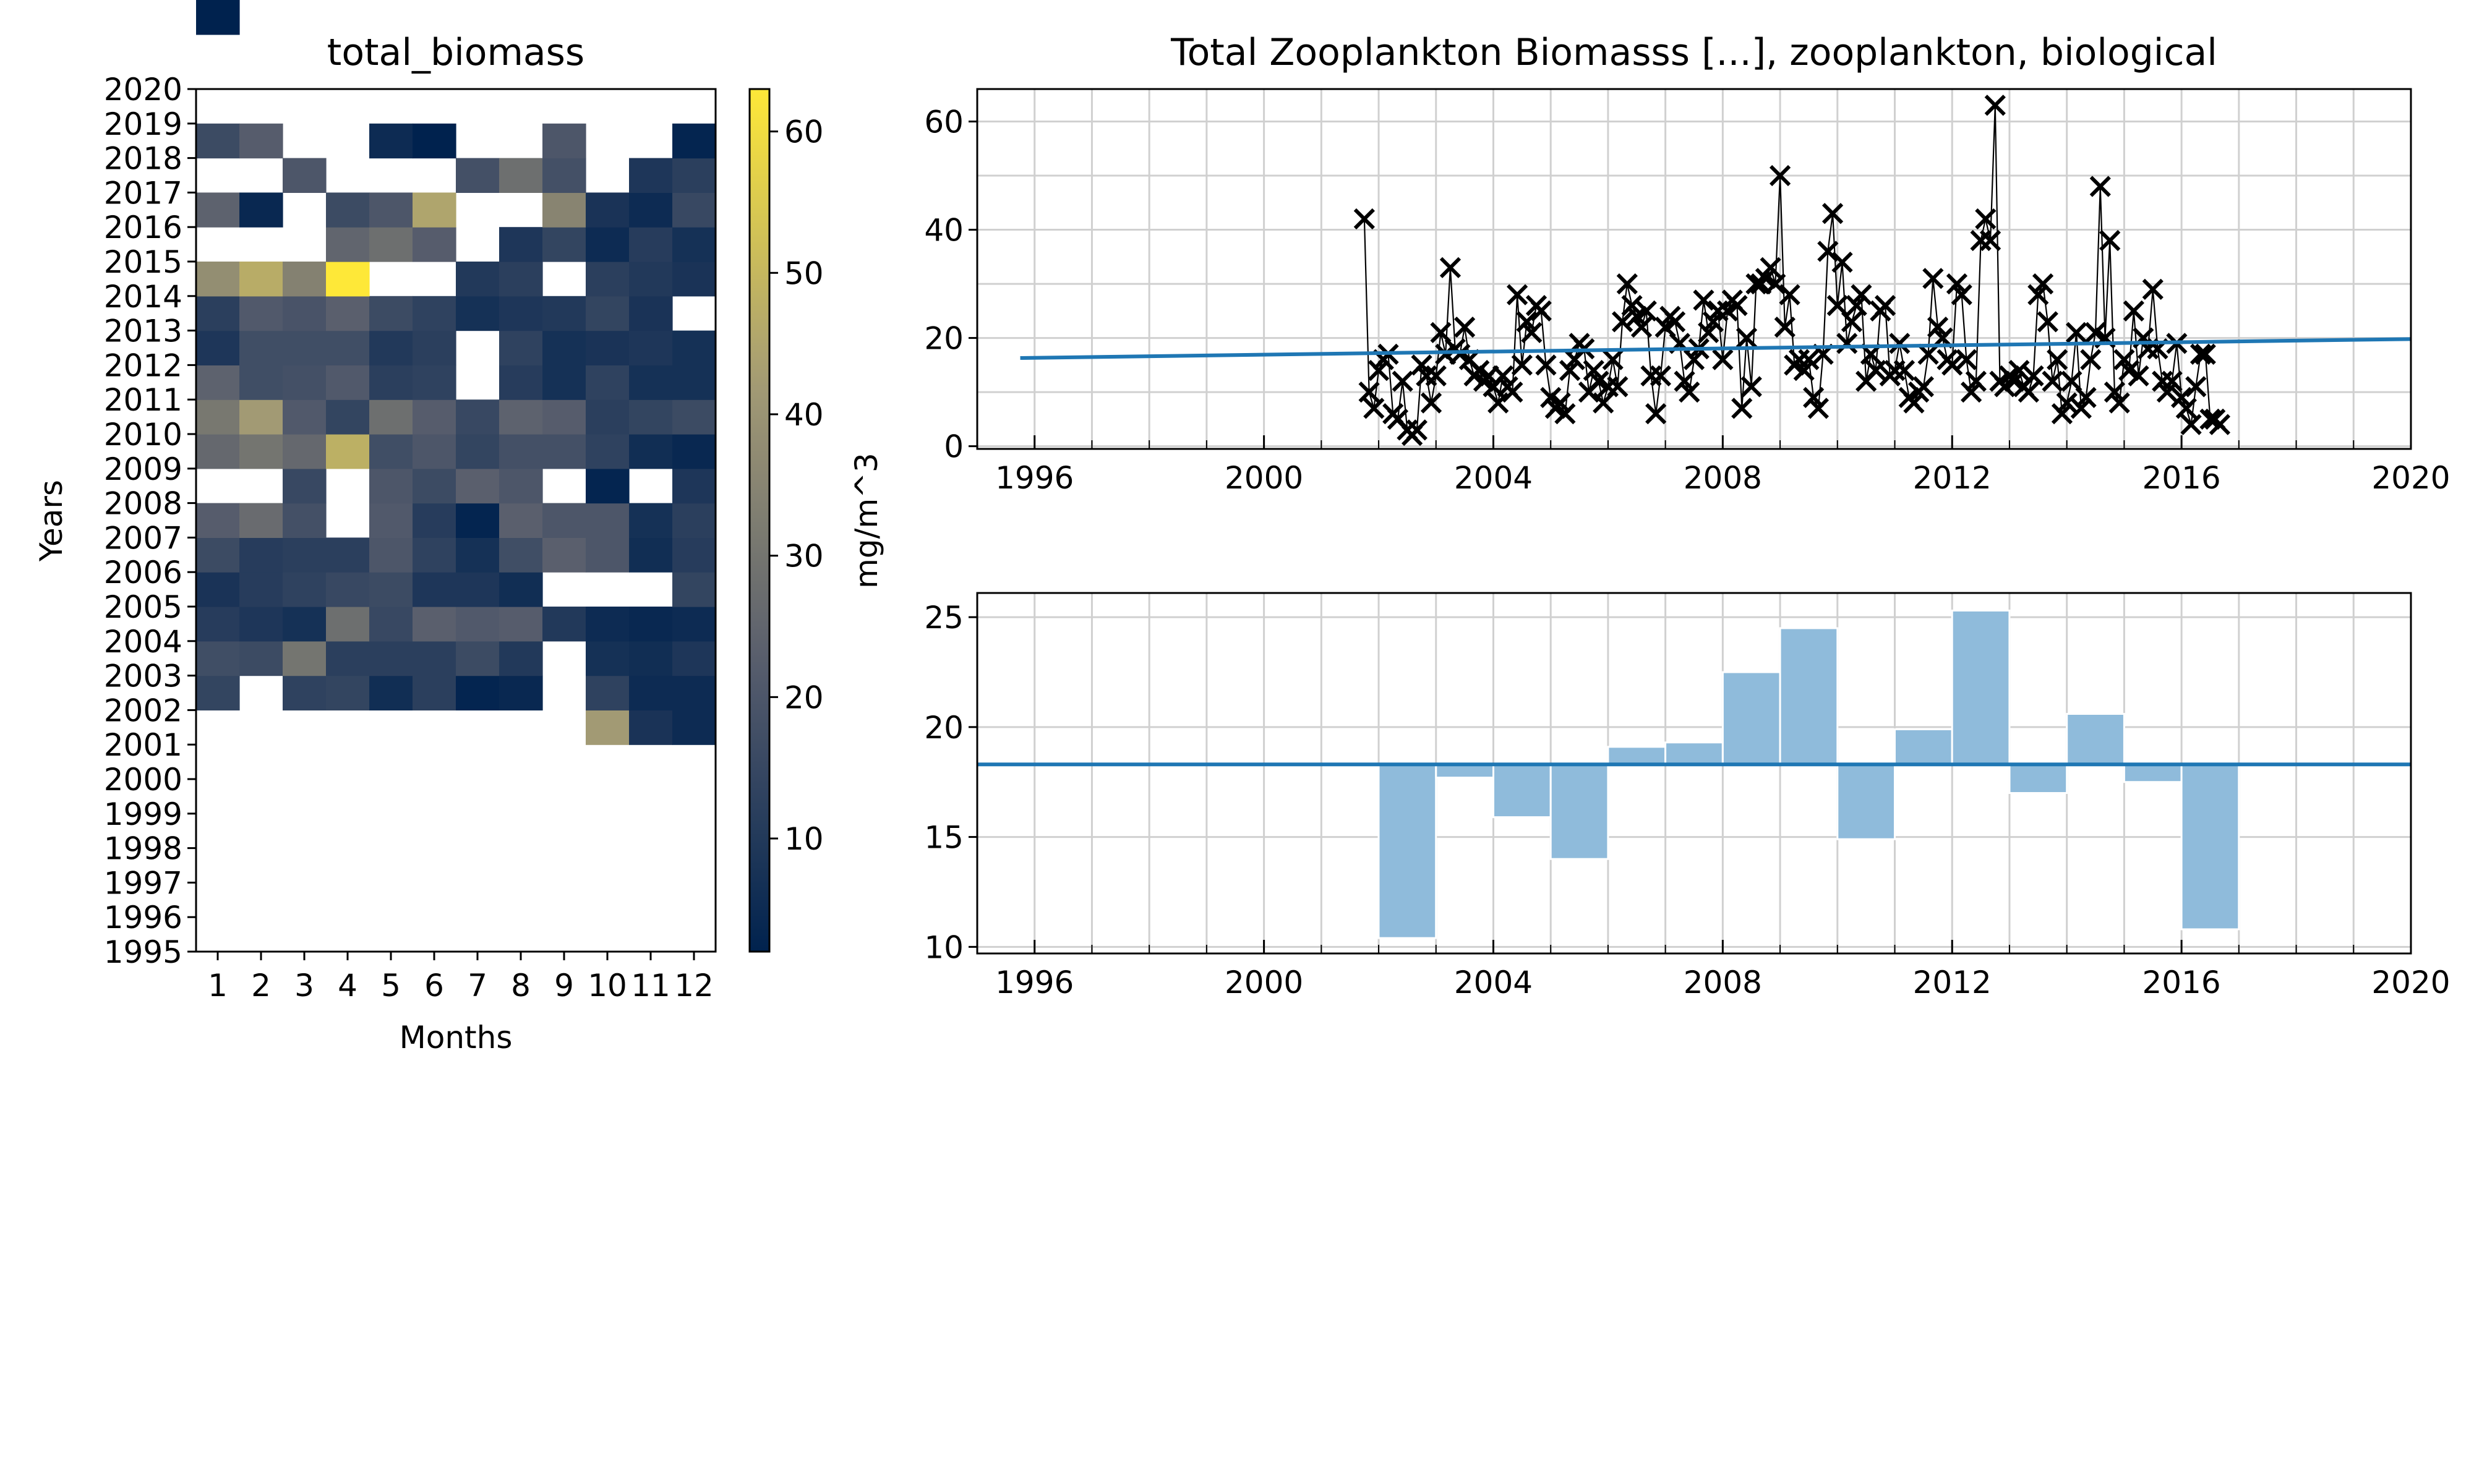  I want to click on heatmap-y-tick-label: 2014, so click(143, 297).